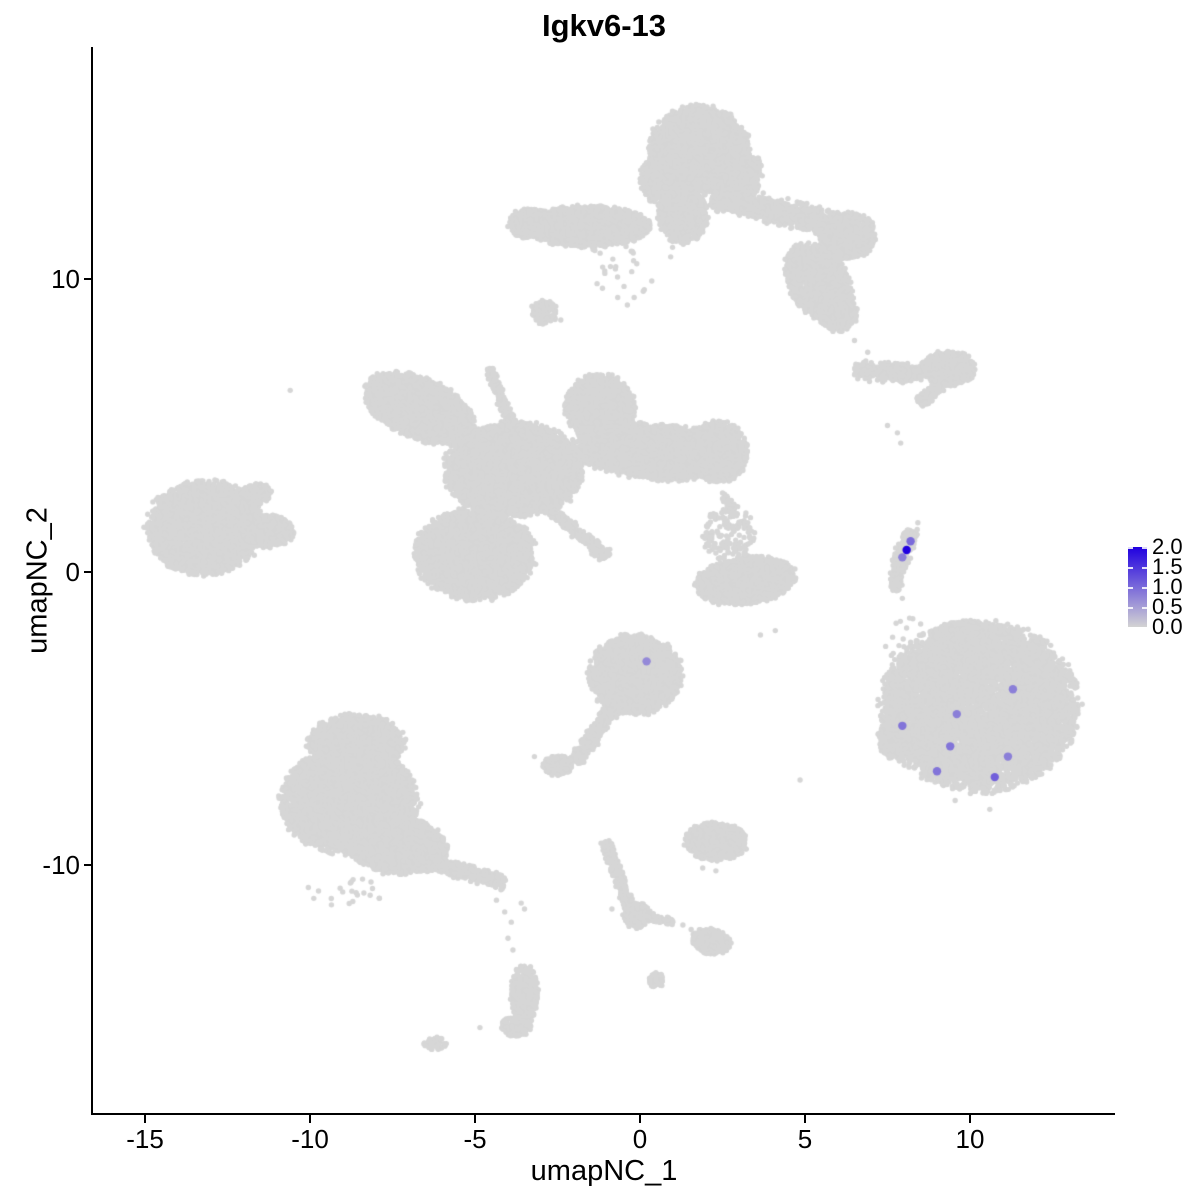  What do you see at coordinates (604, 25) in the screenshot?
I see `plot-title: Igkv6-13` at bounding box center [604, 25].